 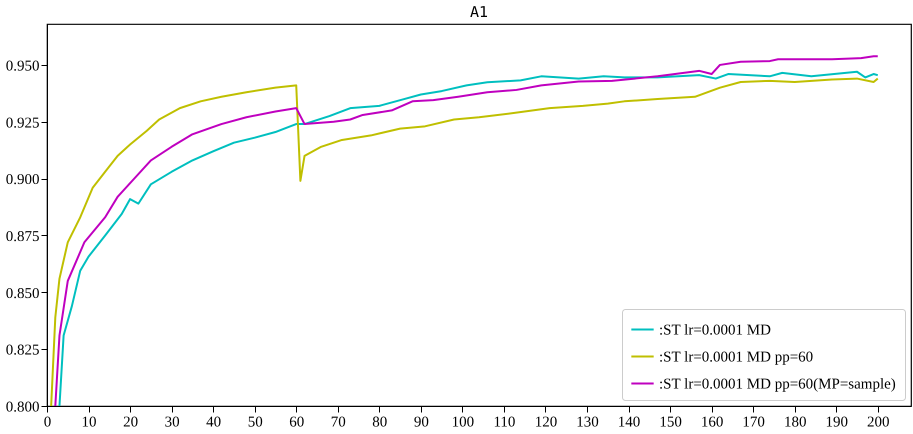 What do you see at coordinates (296, 422) in the screenshot?
I see `x-tick-label: 60` at bounding box center [296, 422].